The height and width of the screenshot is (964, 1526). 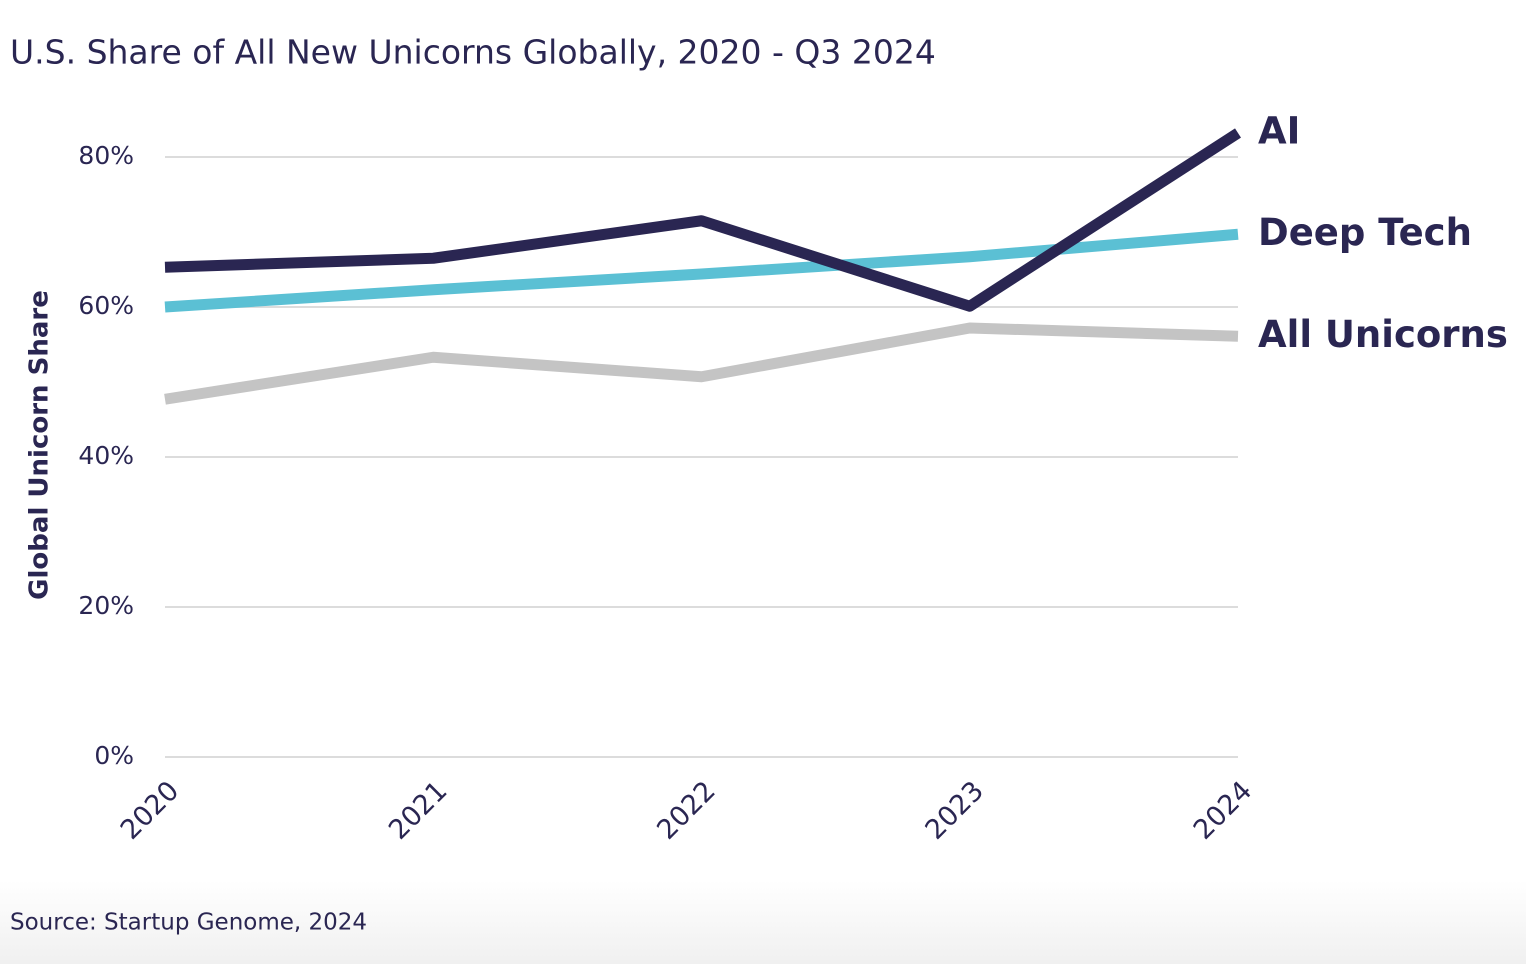 What do you see at coordinates (150, 810) in the screenshot?
I see `x-tick-label: 2020` at bounding box center [150, 810].